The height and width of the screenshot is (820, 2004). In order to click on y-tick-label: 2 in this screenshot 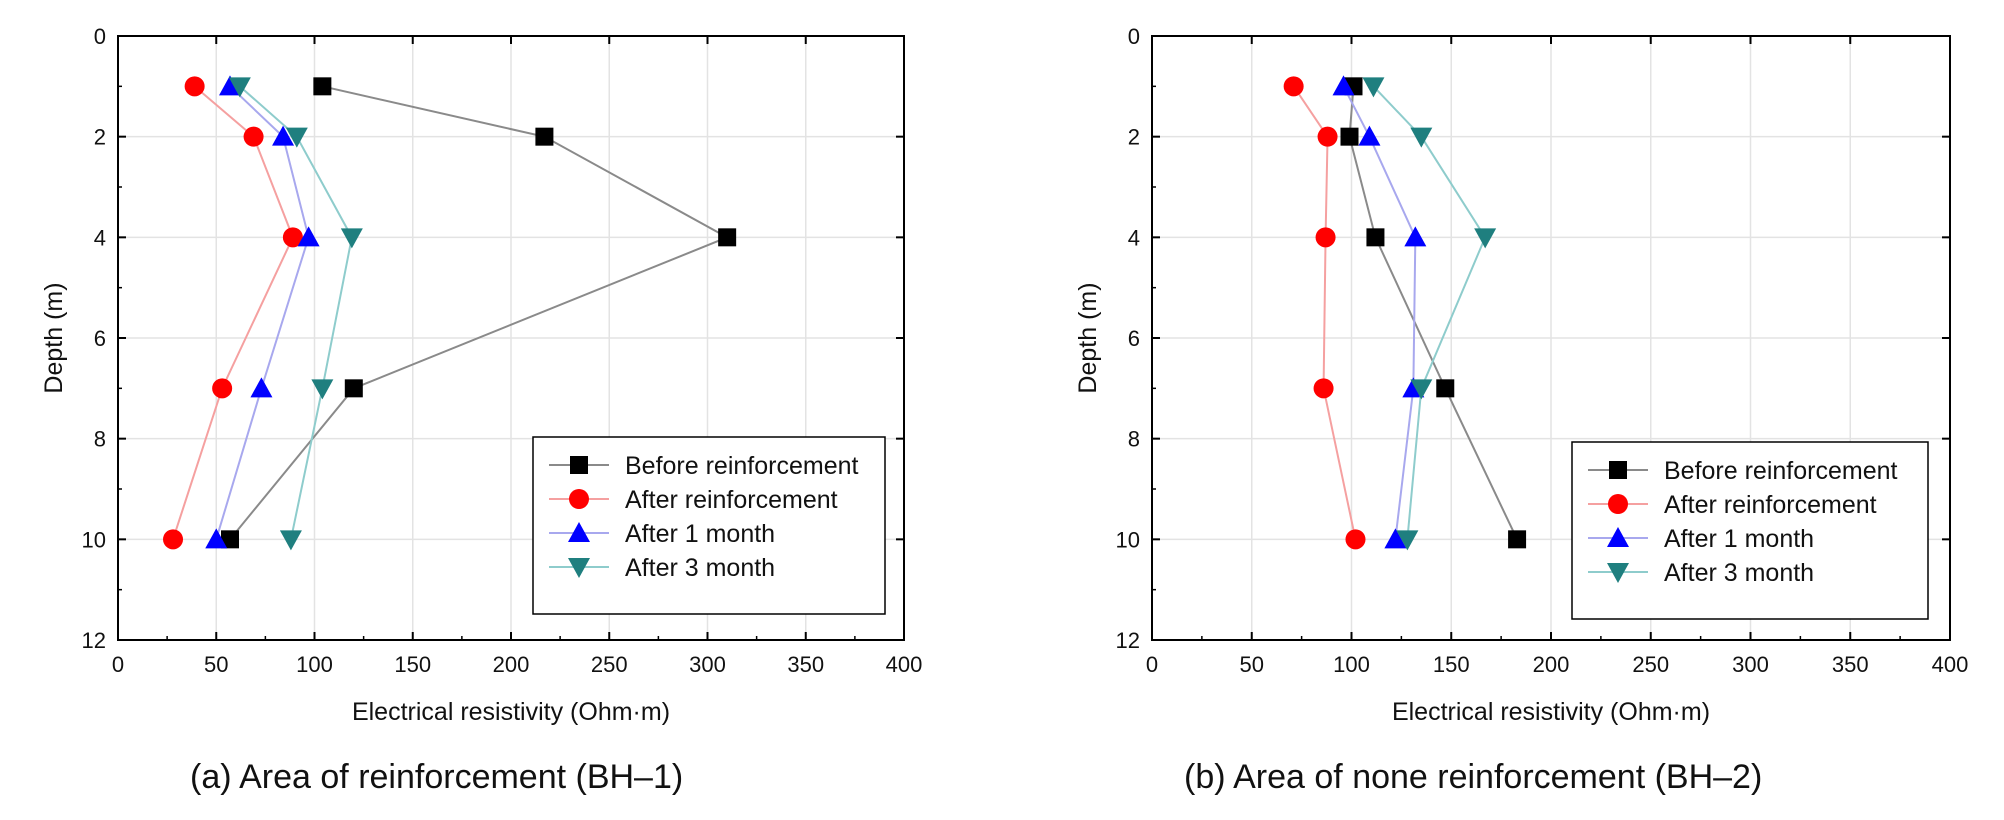, I will do `click(100, 137)`.